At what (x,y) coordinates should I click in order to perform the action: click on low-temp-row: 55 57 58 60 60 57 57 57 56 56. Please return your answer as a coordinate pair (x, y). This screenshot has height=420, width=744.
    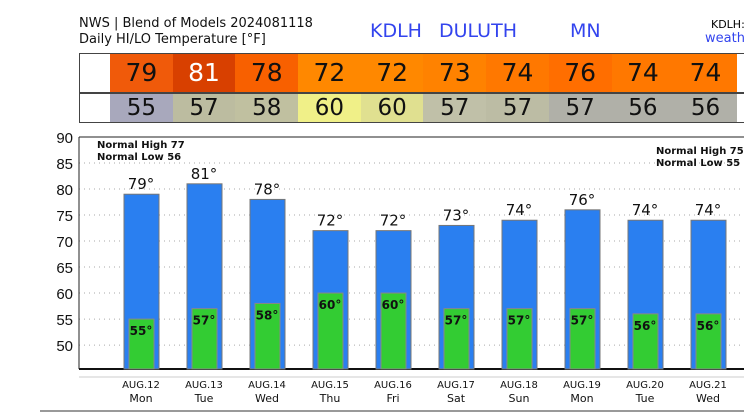
    Looking at the image, I should click on (411, 108).